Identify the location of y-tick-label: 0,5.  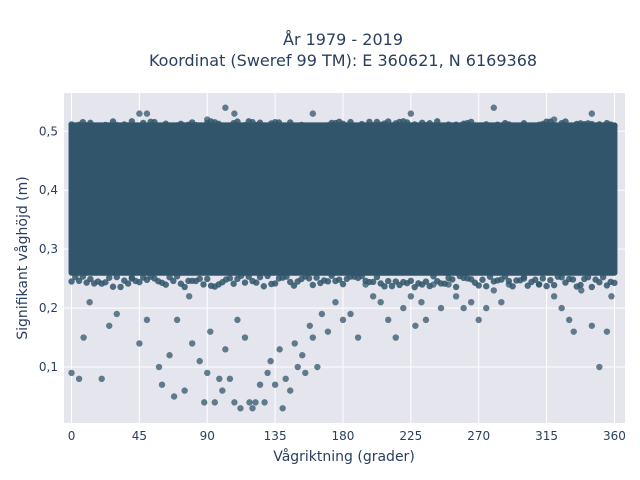
(48, 131).